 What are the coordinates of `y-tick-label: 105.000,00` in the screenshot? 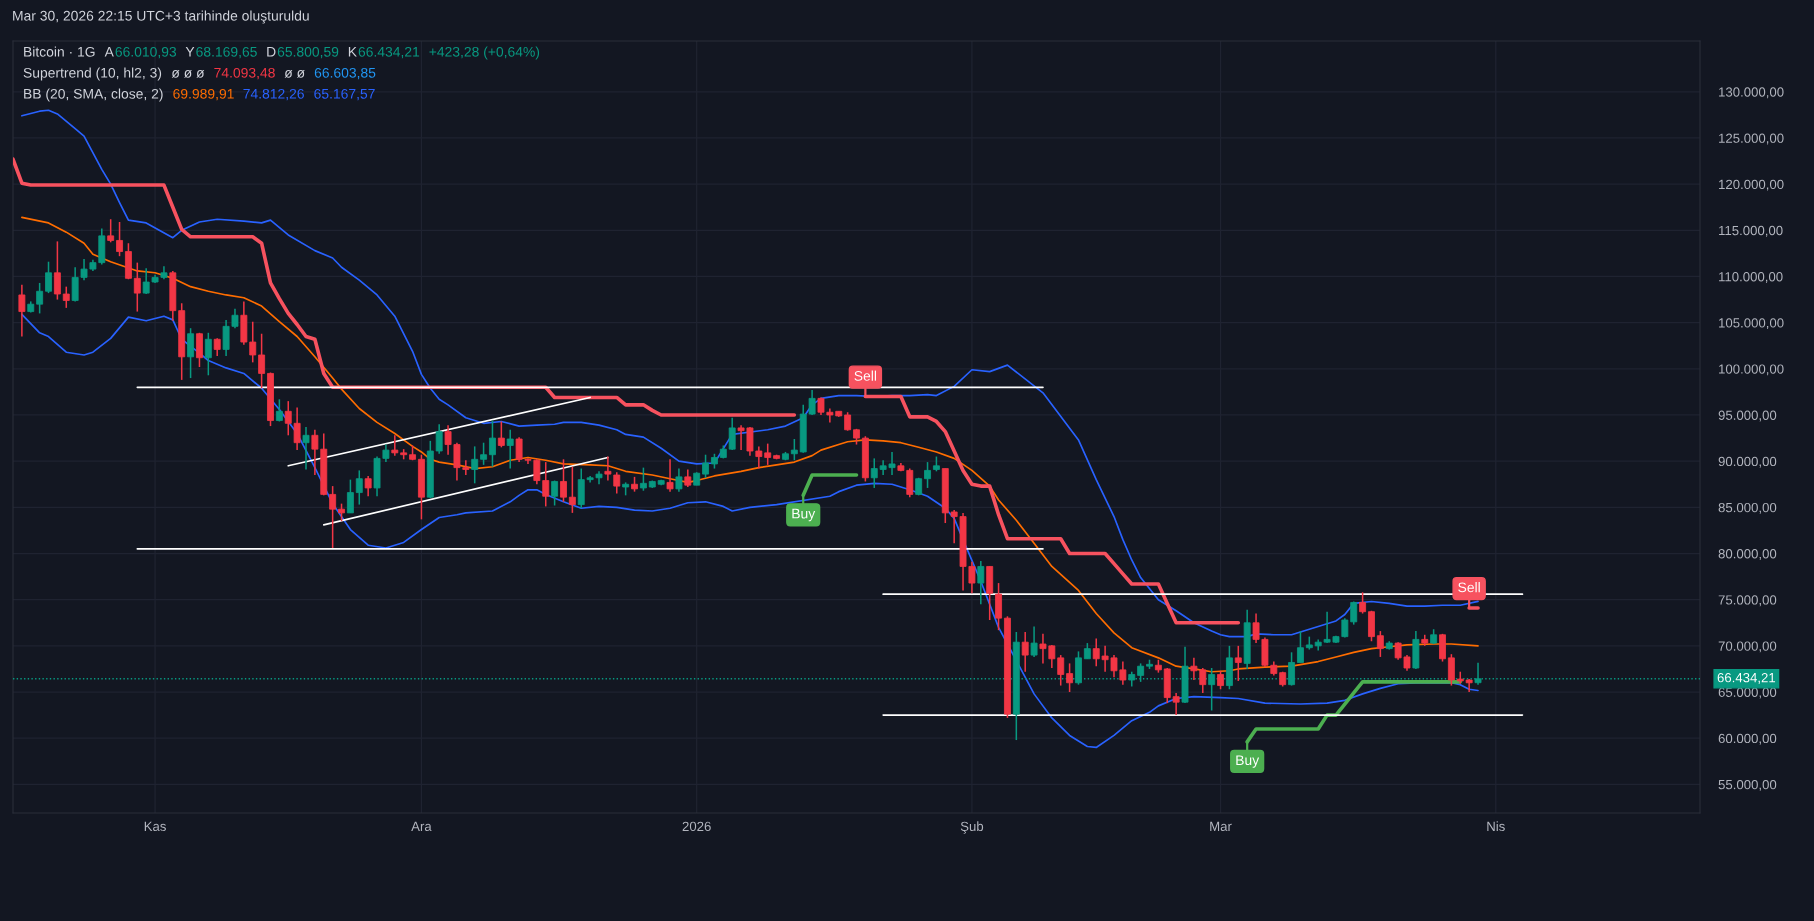 It's located at (1751, 324).